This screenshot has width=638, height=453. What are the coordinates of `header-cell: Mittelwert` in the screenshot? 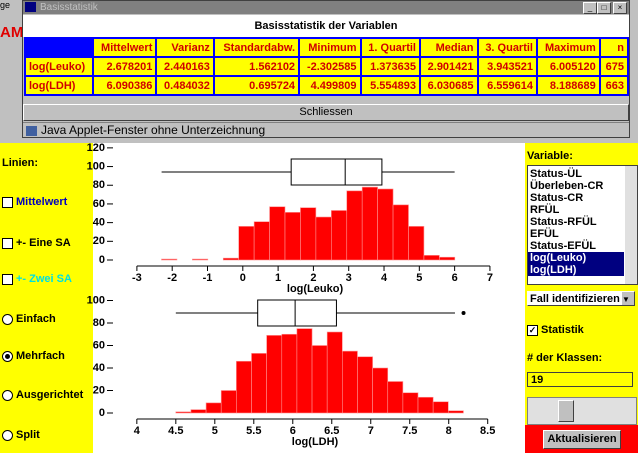 It's located at (124, 47).